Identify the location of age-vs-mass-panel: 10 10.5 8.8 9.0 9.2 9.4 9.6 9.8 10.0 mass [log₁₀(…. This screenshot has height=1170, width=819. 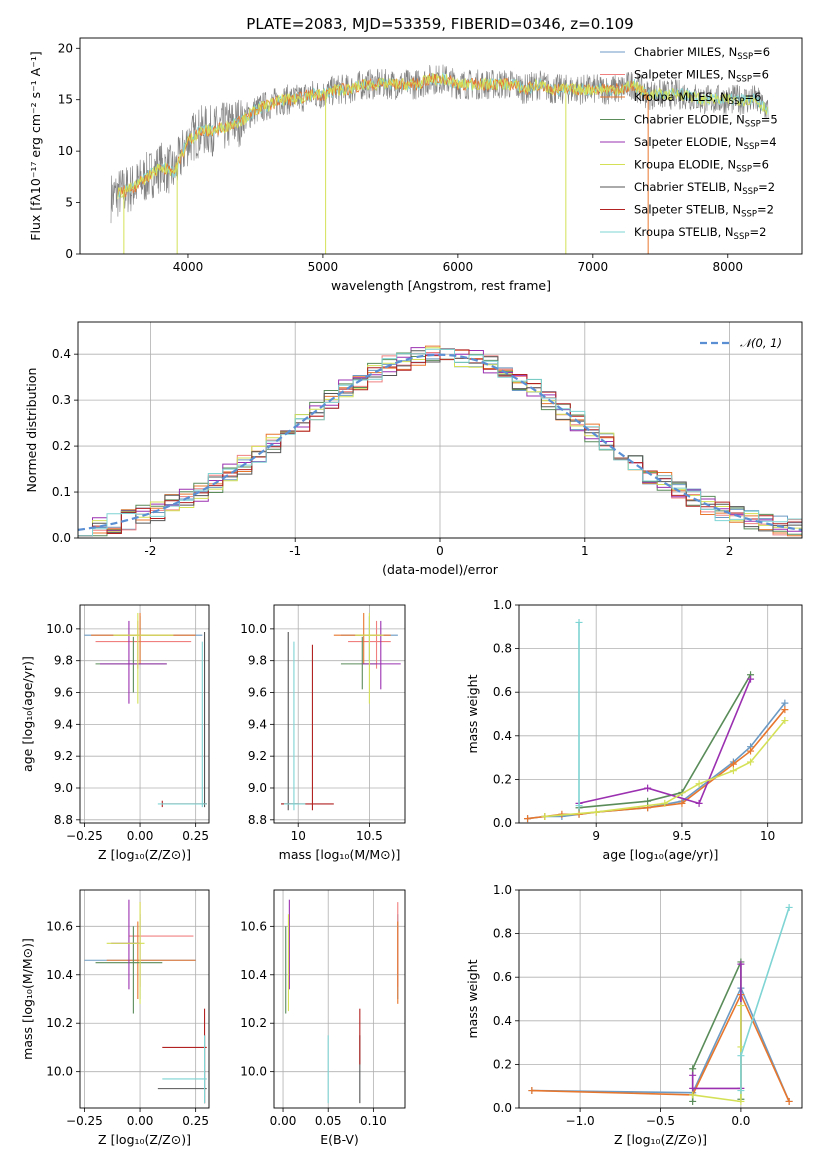
(323, 733).